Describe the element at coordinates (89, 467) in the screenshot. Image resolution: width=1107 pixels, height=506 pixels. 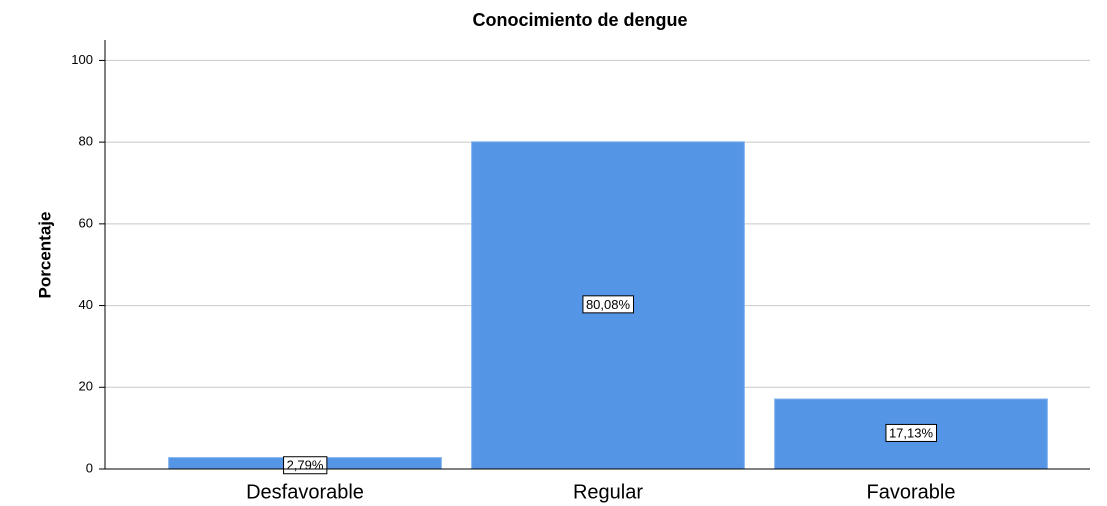
I see `y-tick-label: 0` at that location.